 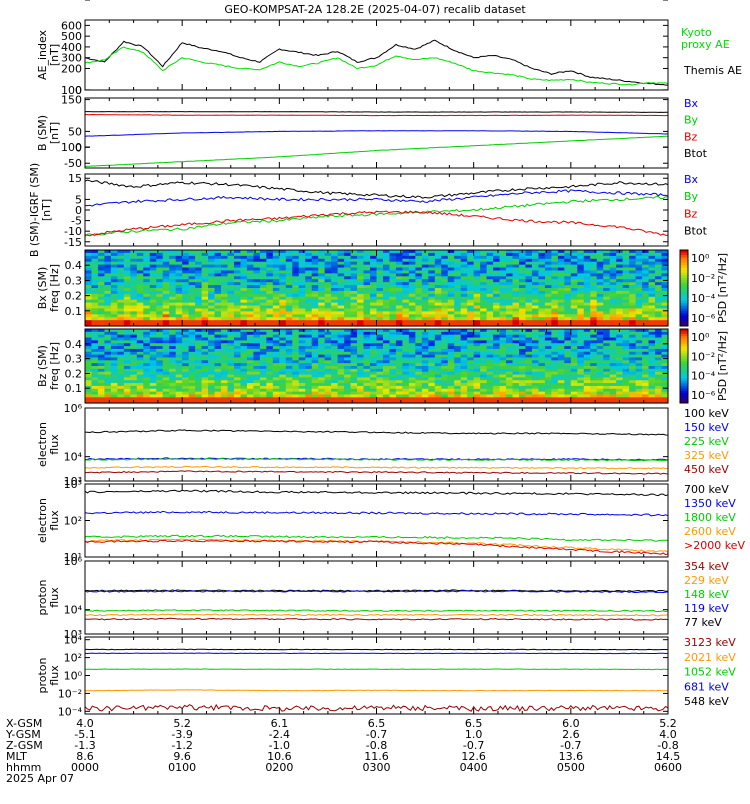 I want to click on y-tick-label: 10, so click(x=75, y=1).